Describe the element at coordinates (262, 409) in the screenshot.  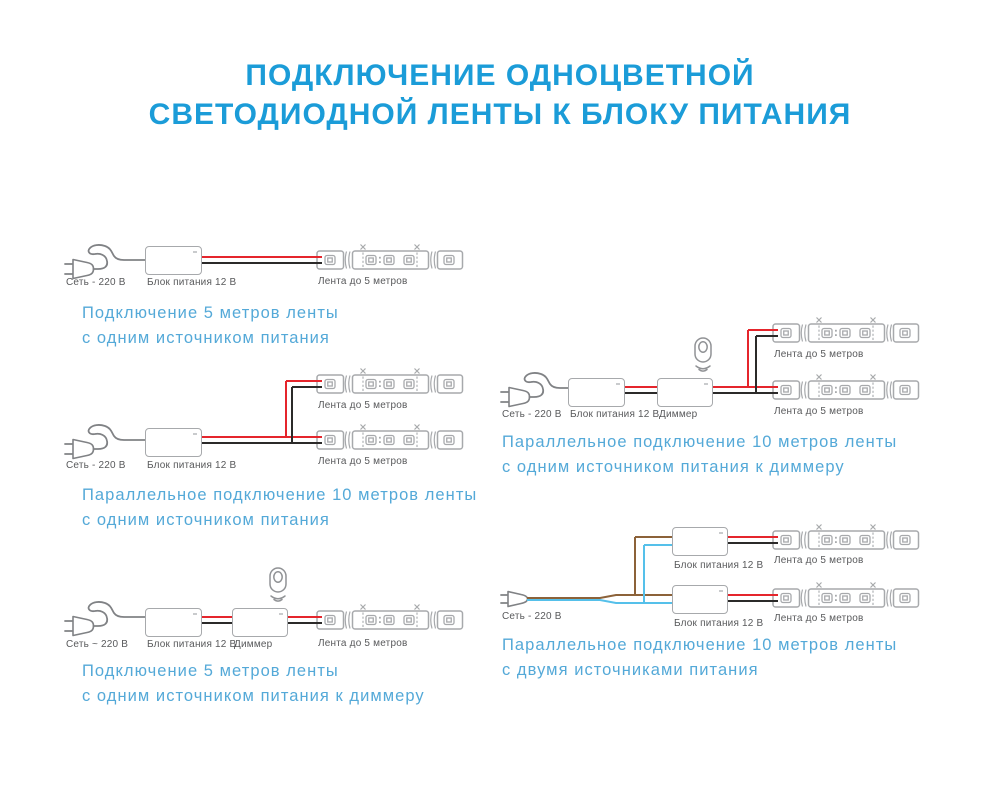
I see `wire-positive-d2` at that location.